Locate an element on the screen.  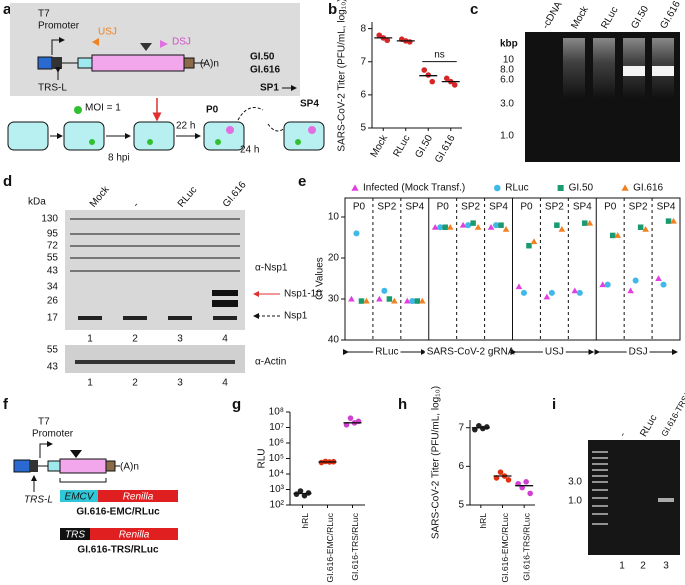
label: GI.50 is located at coordinates (262, 57).